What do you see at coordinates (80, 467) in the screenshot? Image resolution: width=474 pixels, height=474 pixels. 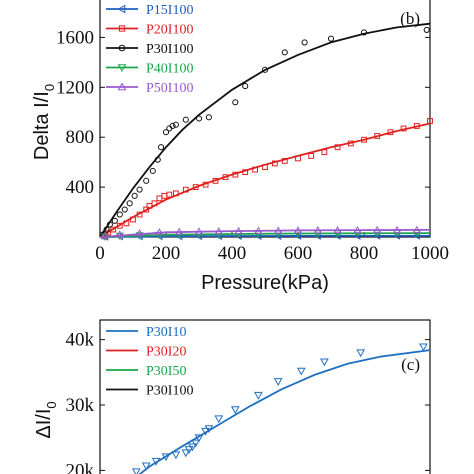 I see `y-tick-label: 20k` at bounding box center [80, 467].